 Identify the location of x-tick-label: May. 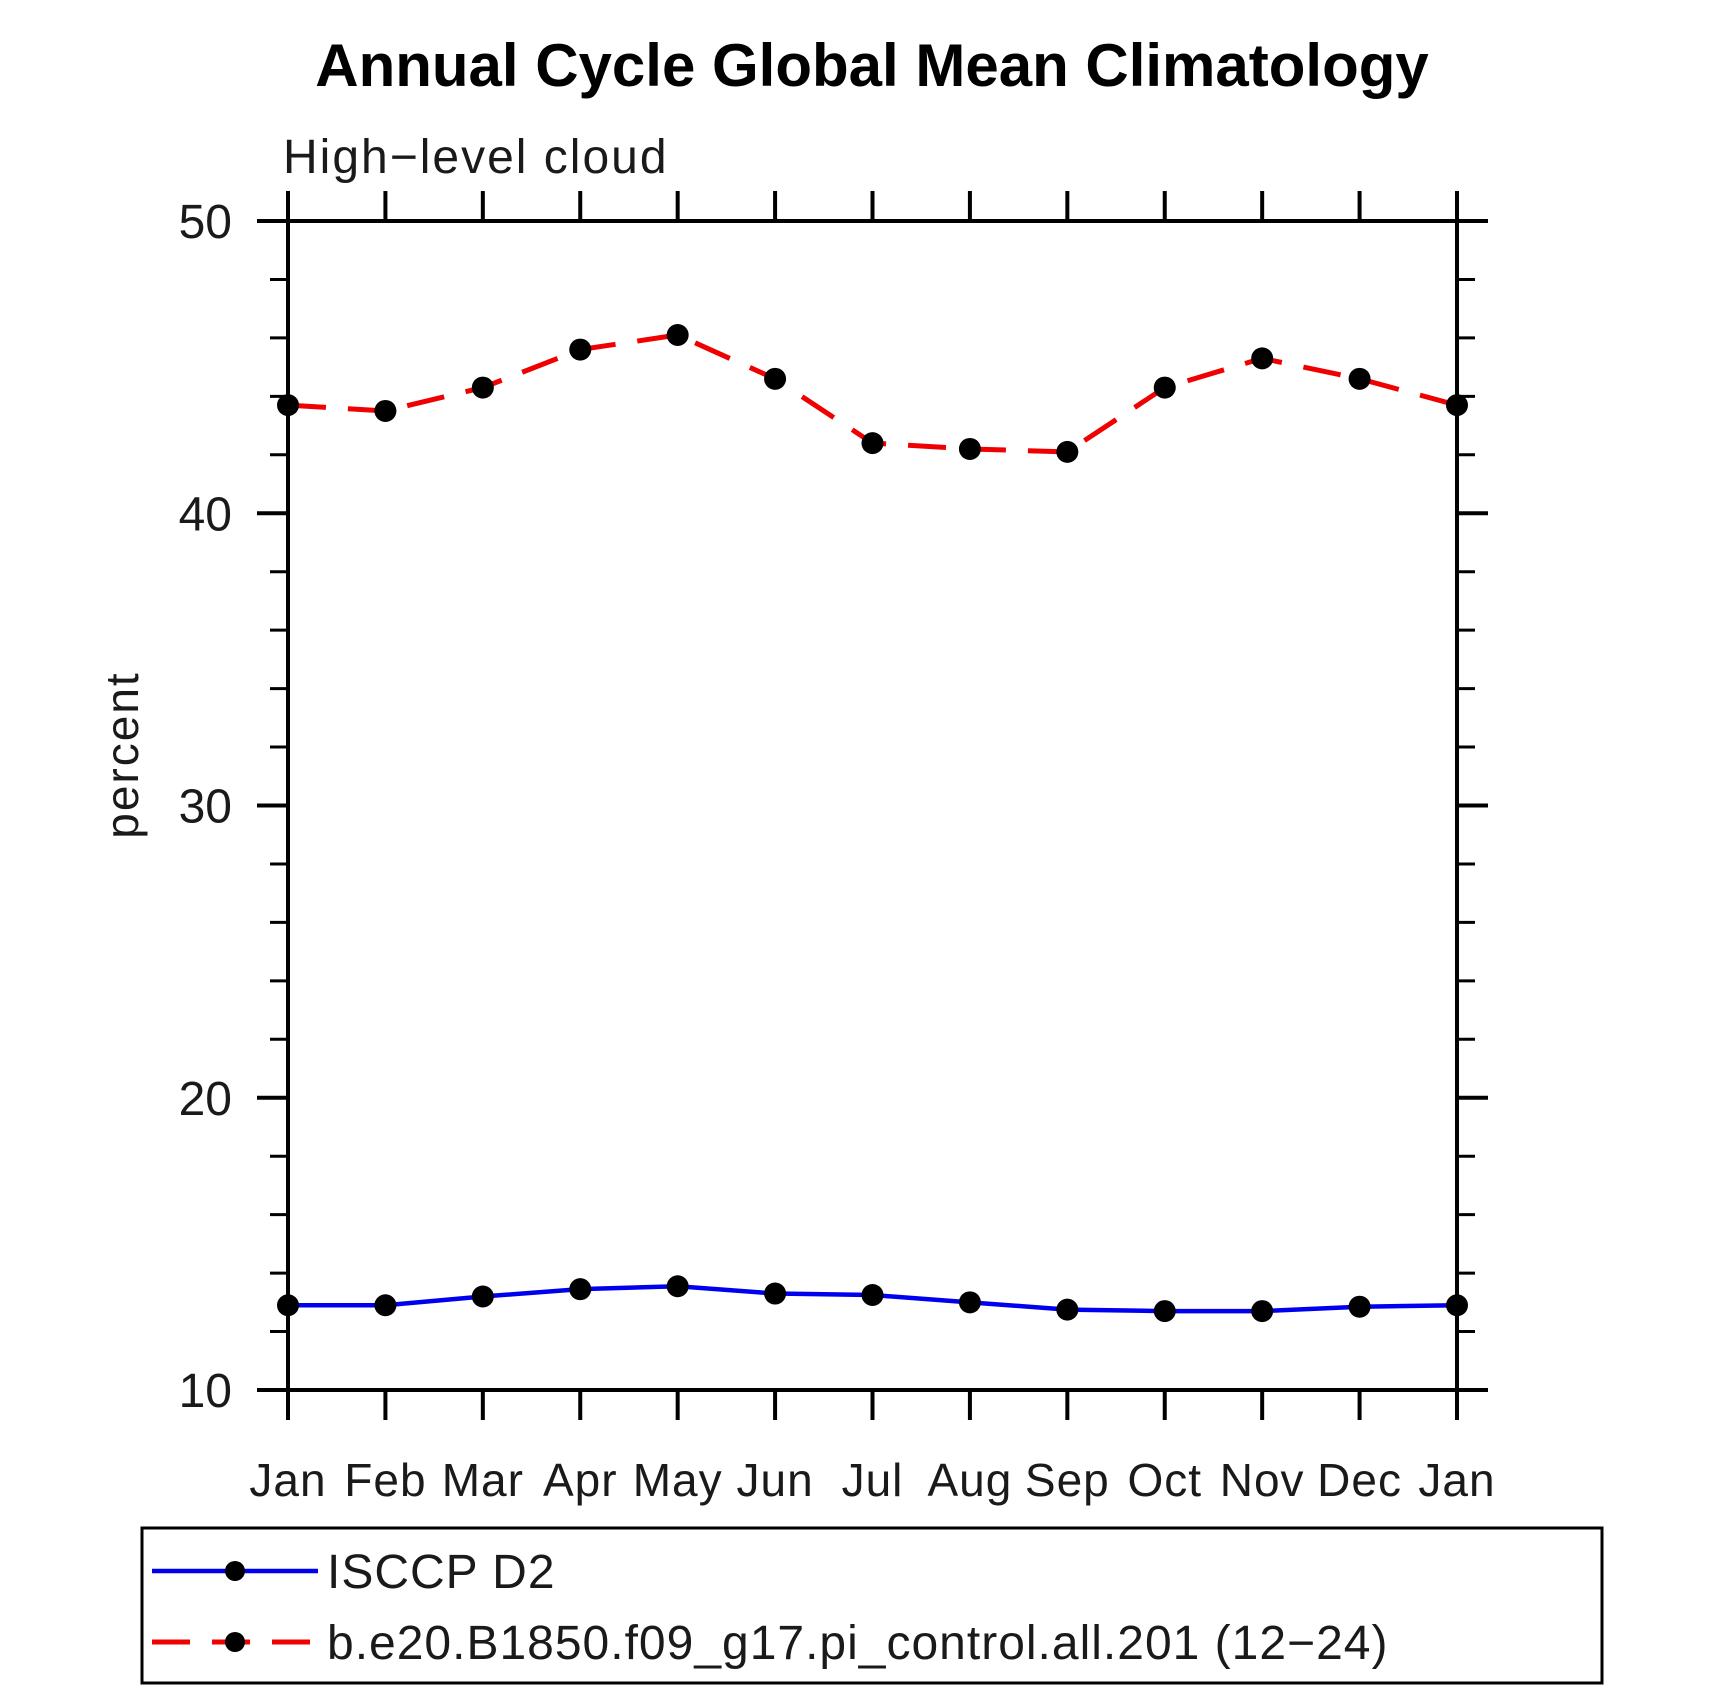
(678, 1480).